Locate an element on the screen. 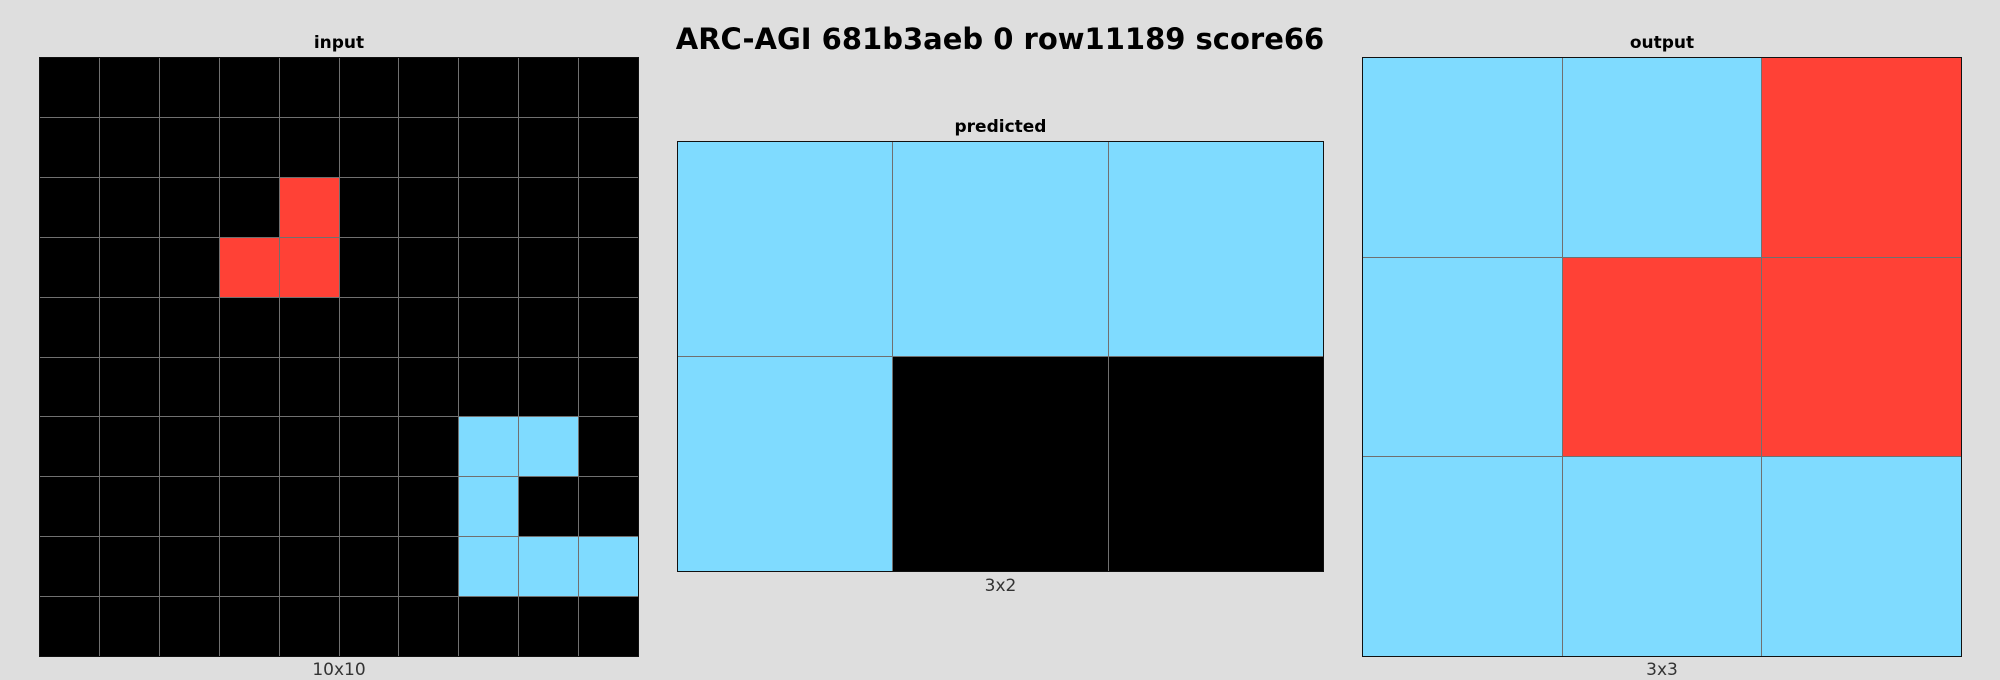 This screenshot has height=680, width=2000. input-dims: 10x10 is located at coordinates (339, 670).